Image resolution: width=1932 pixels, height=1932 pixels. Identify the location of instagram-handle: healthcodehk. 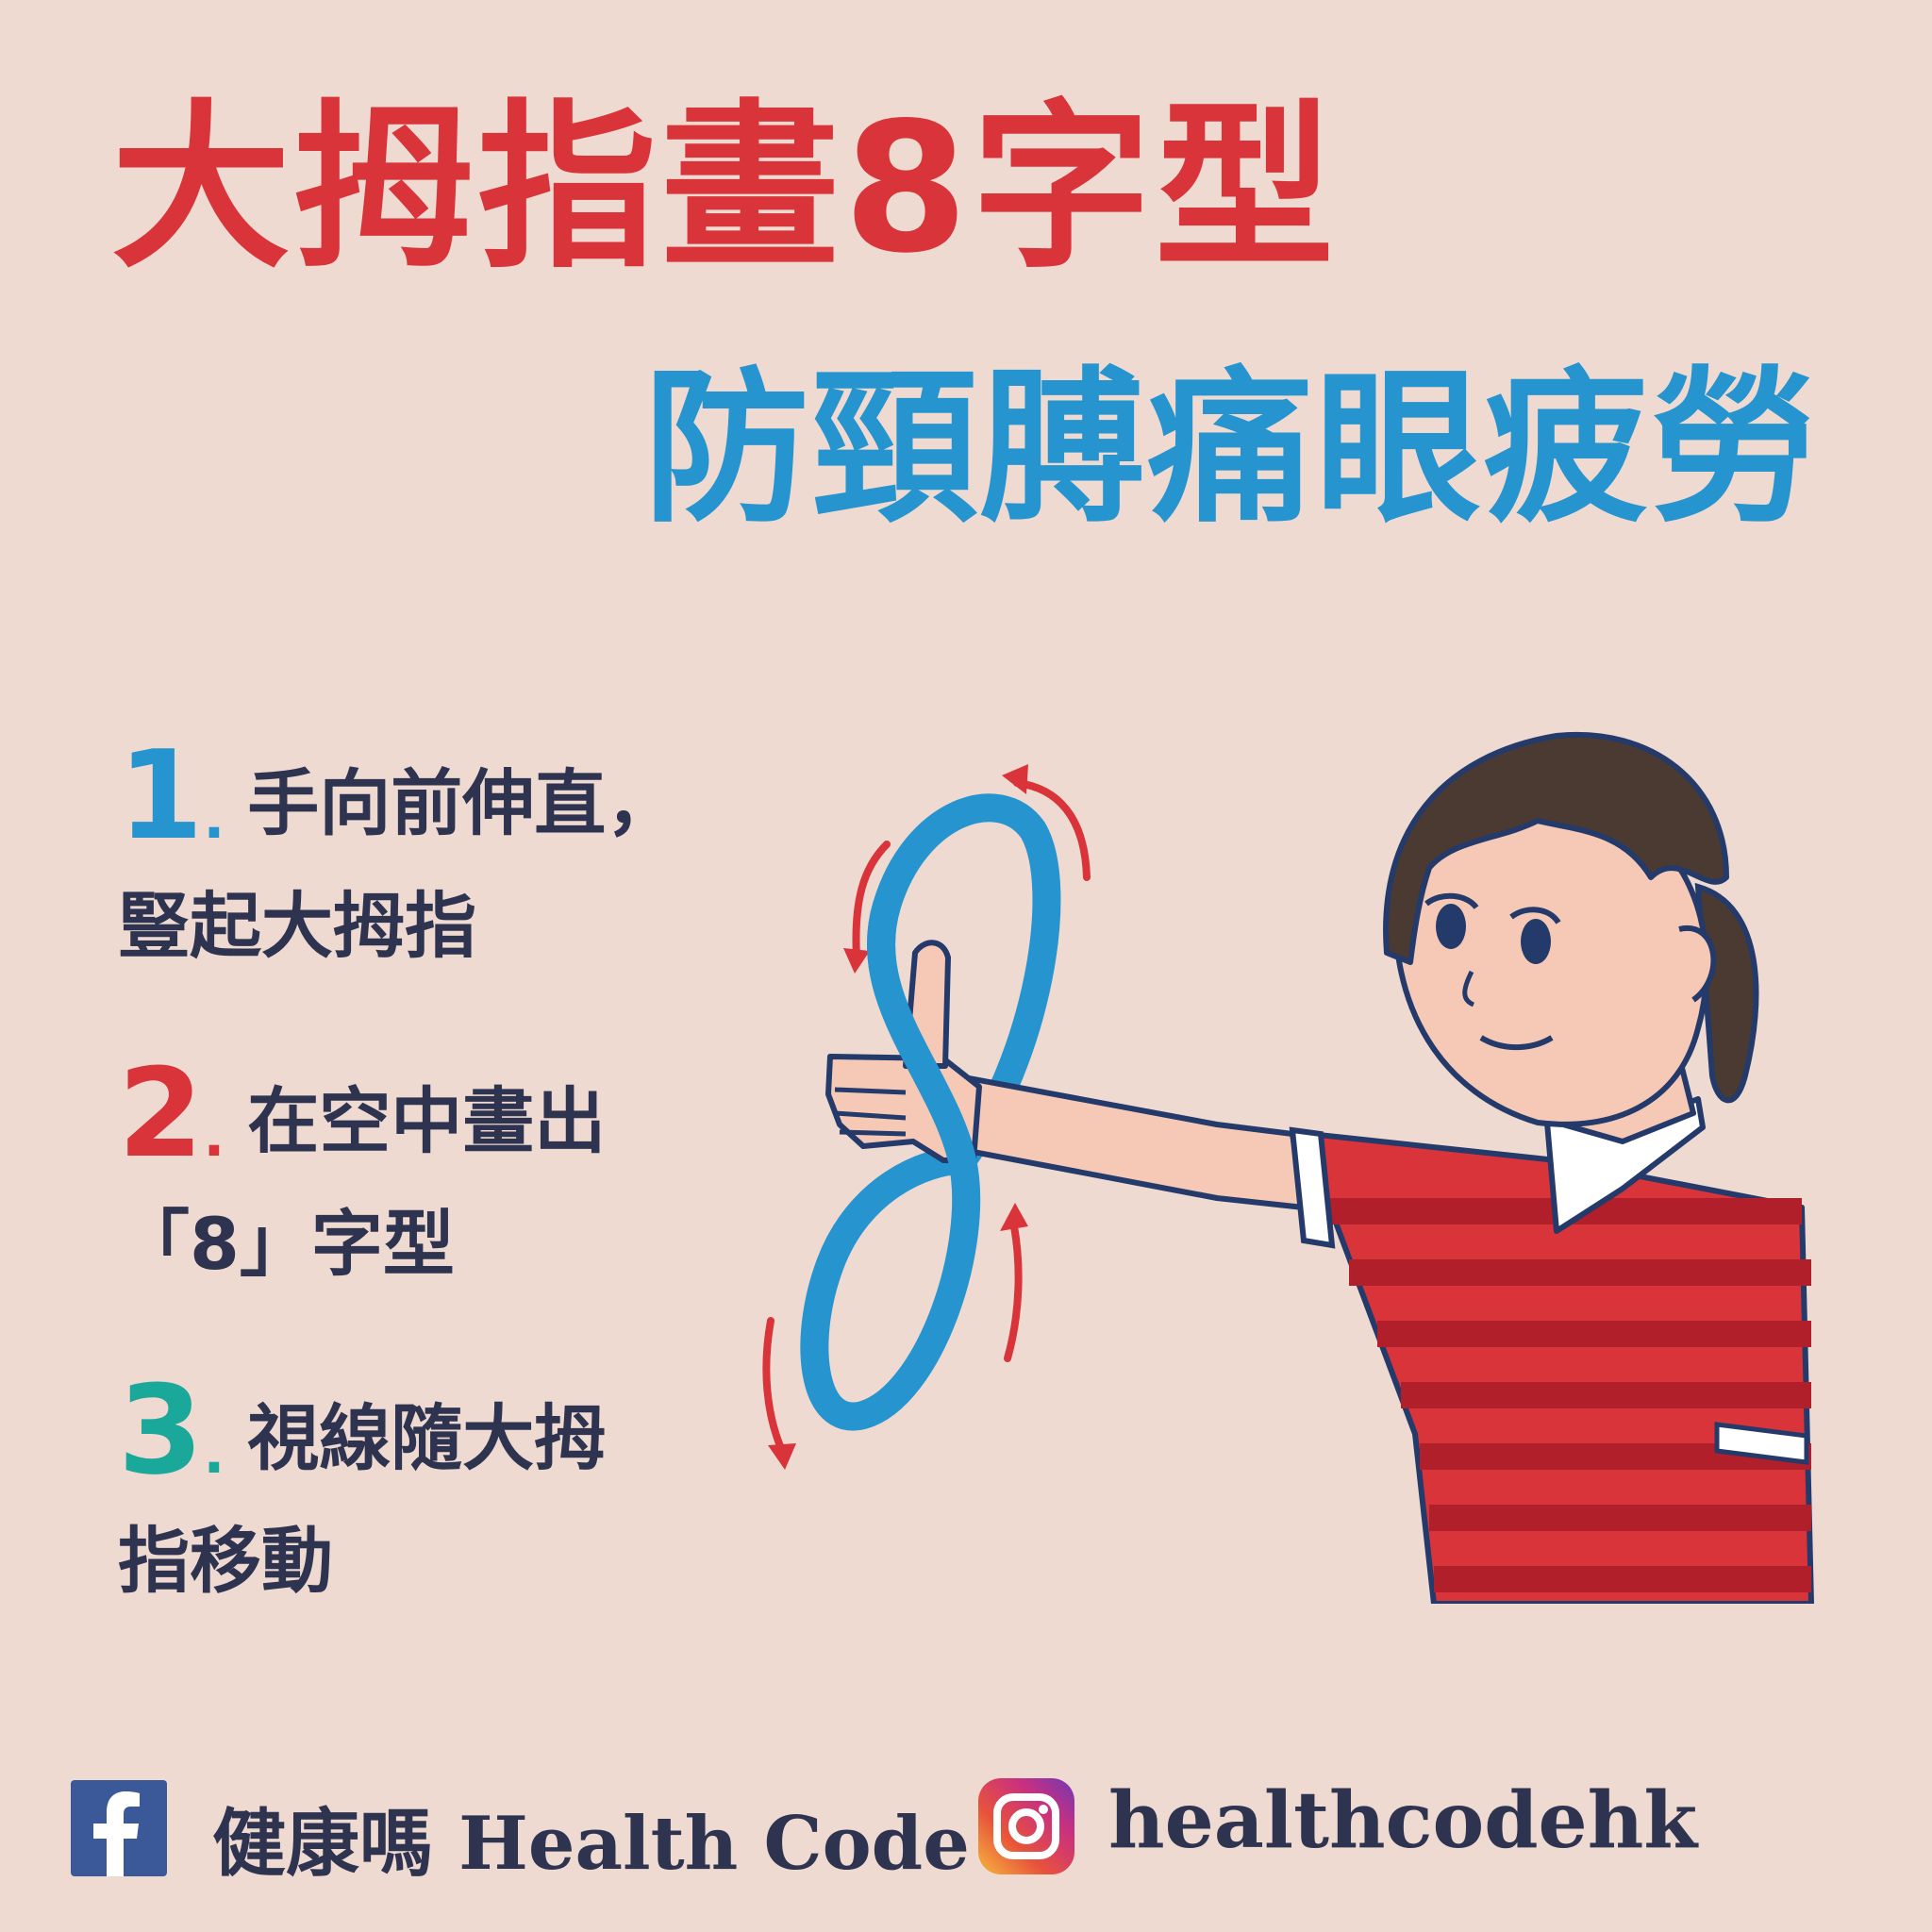
(1403, 1821).